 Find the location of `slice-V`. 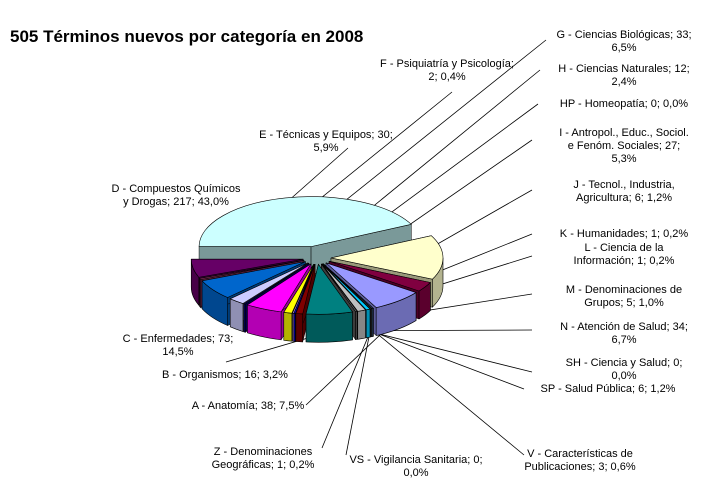

slice-V is located at coordinates (346, 287).